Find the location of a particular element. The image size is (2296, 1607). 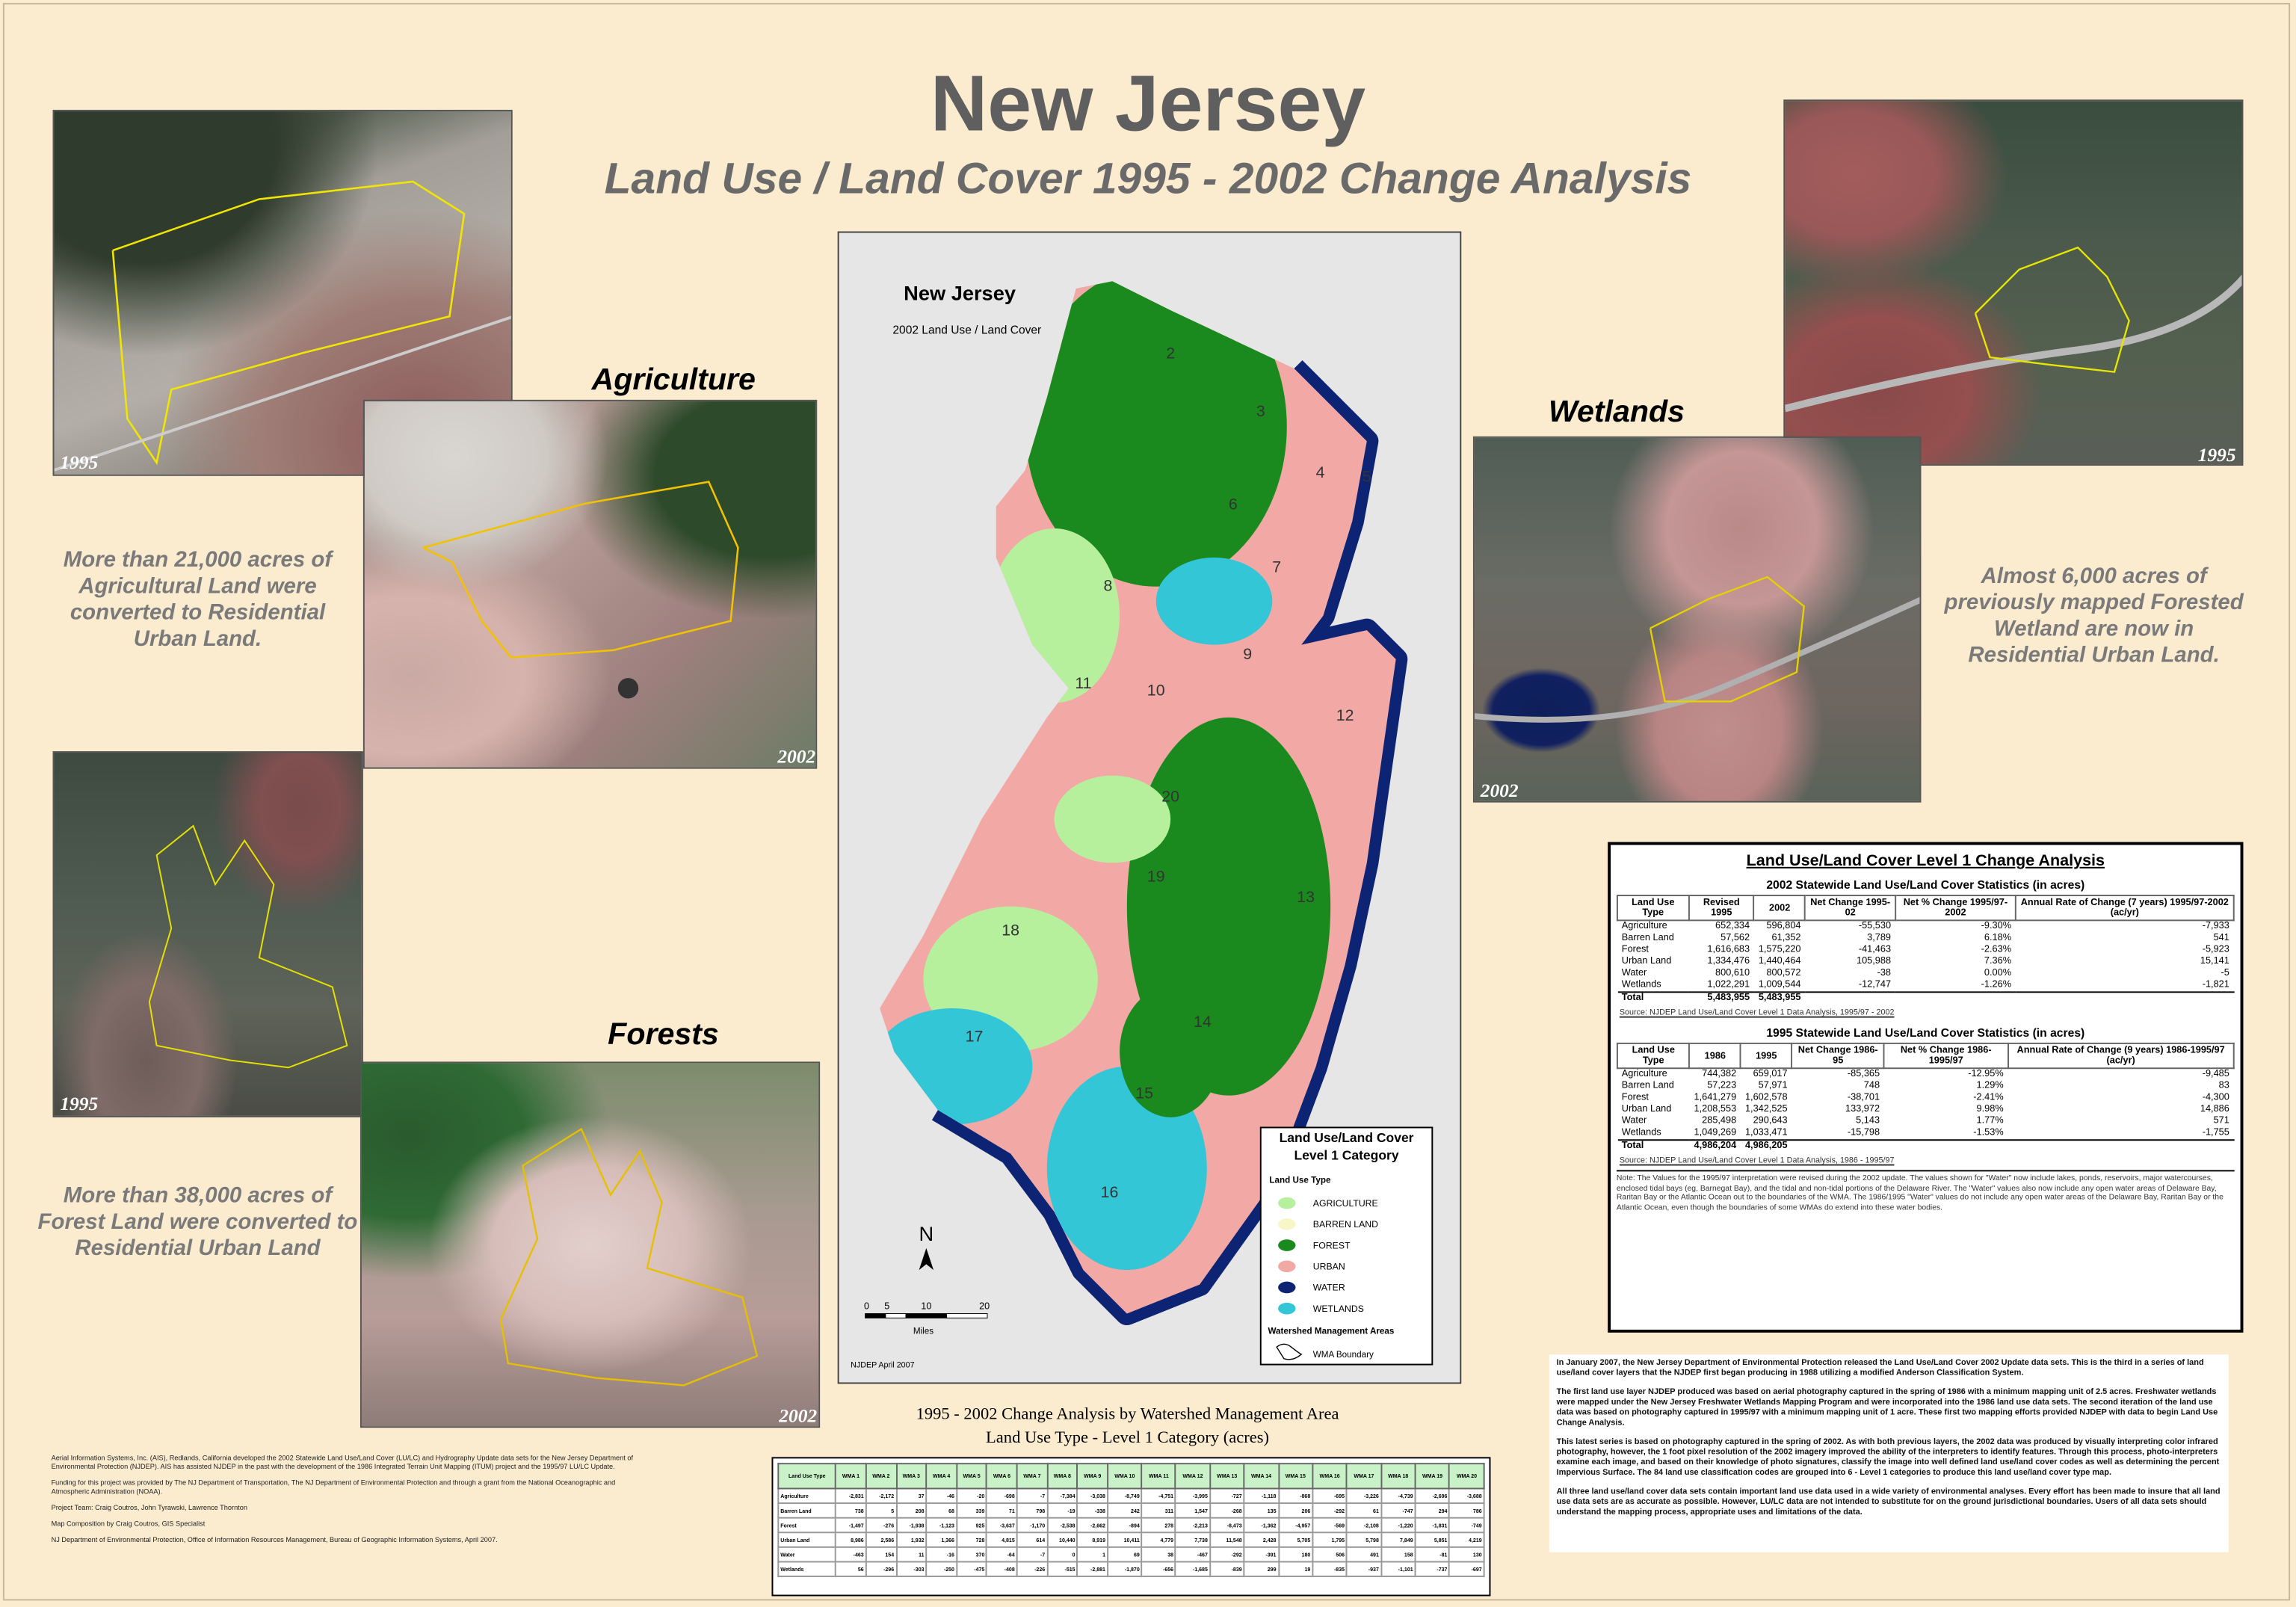

table-cell: 925 is located at coordinates (972, 1525).